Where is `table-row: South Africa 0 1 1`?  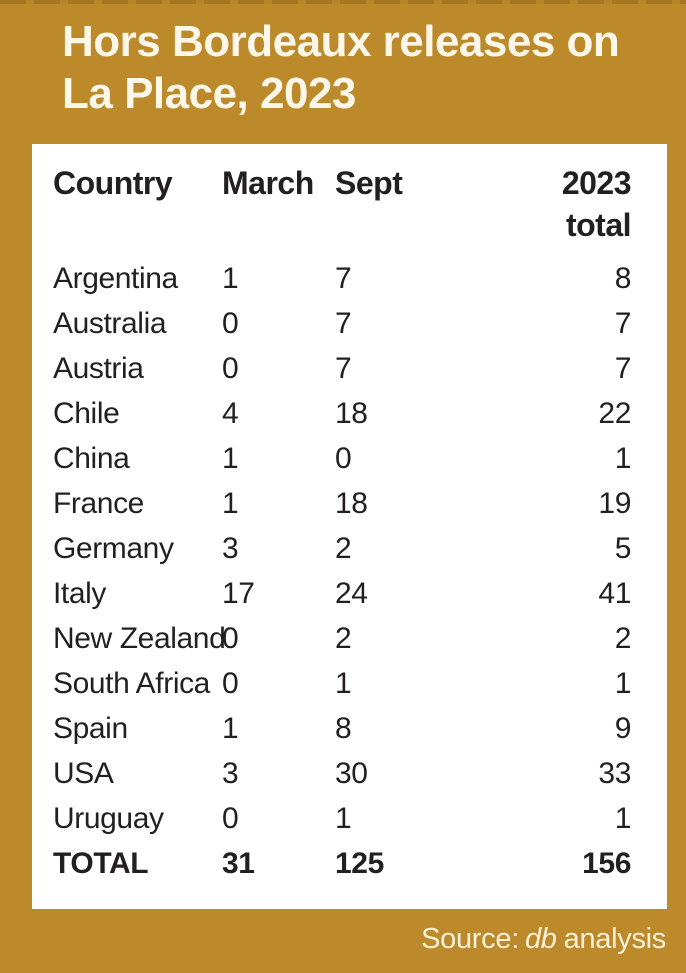 table-row: South Africa 0 1 1 is located at coordinates (342, 683).